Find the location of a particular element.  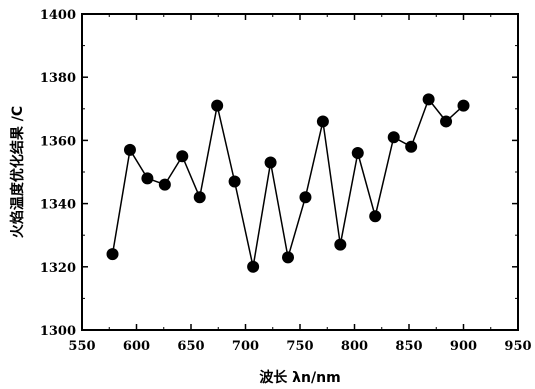

x-tick-label: 800 is located at coordinates (354, 346).